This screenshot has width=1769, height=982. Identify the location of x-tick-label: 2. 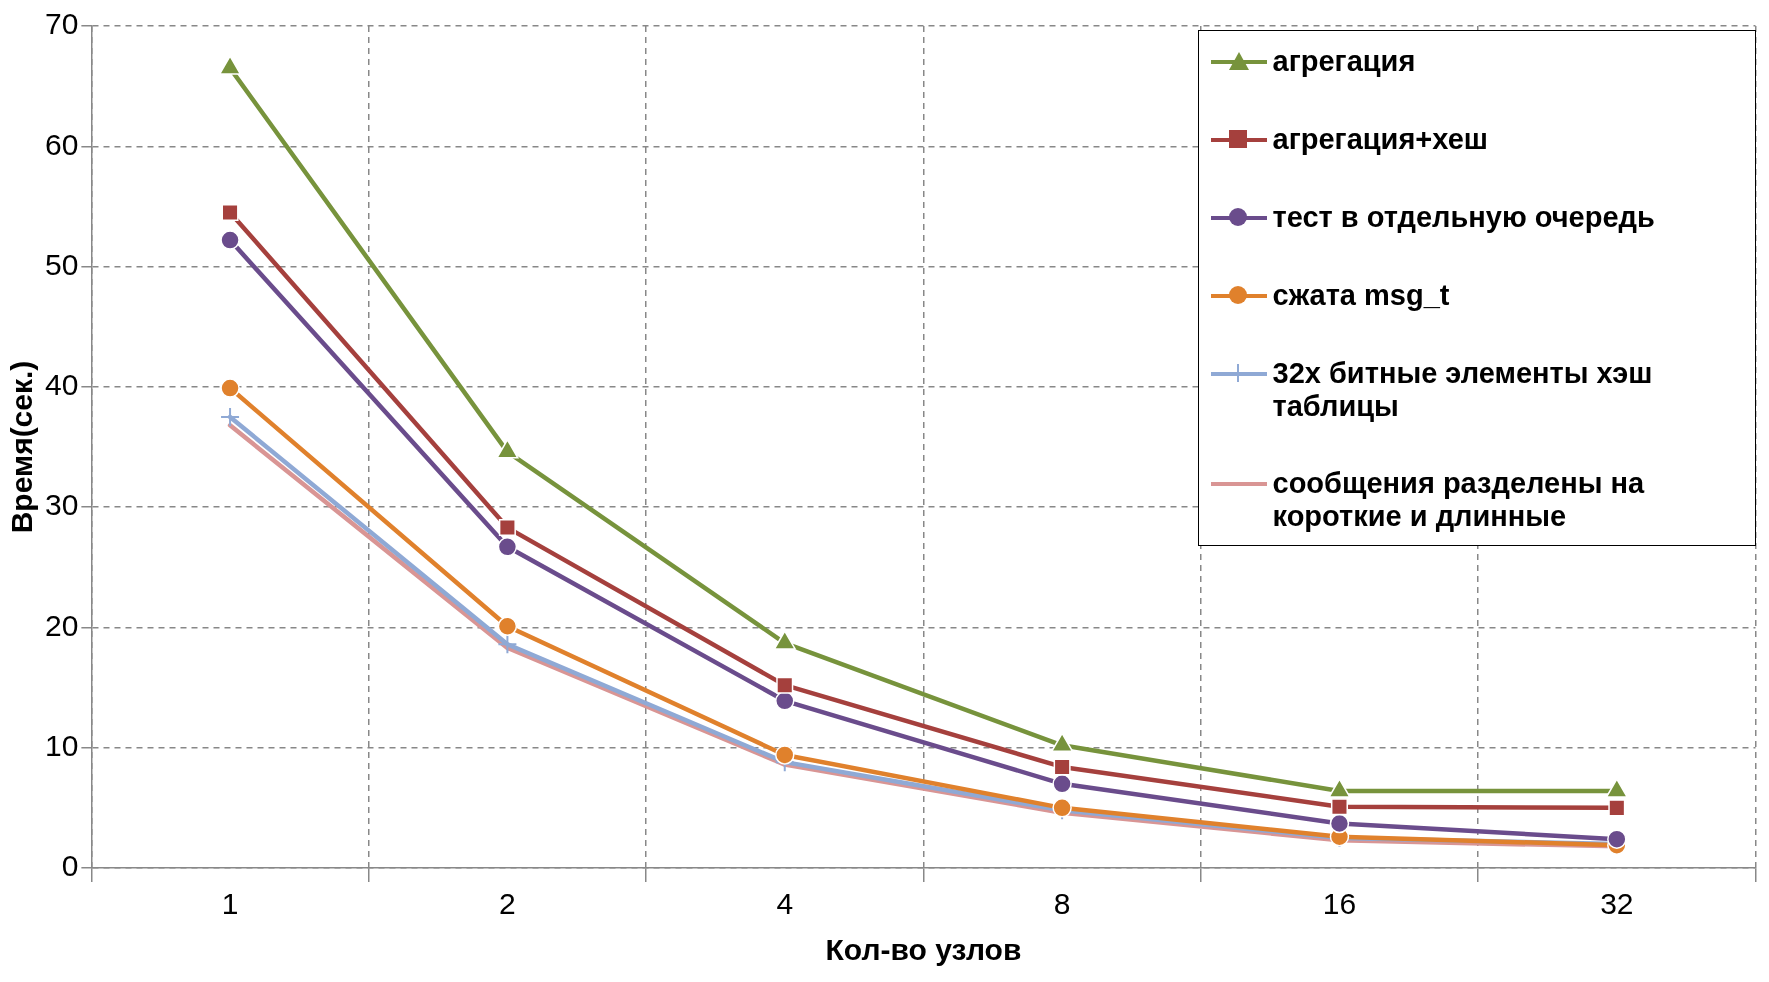
(507, 904).